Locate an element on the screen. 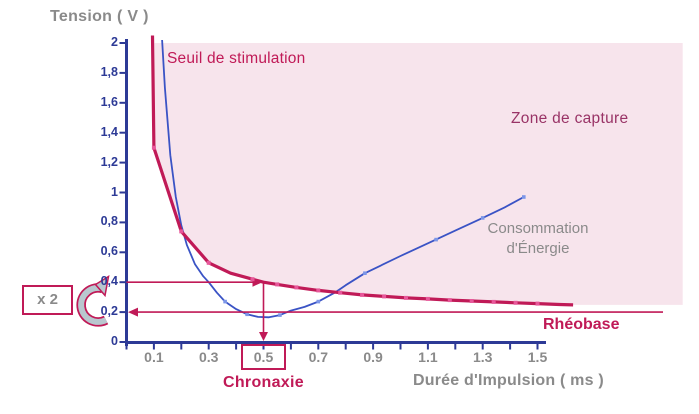  x-tick-label: 0.7 is located at coordinates (318, 357).